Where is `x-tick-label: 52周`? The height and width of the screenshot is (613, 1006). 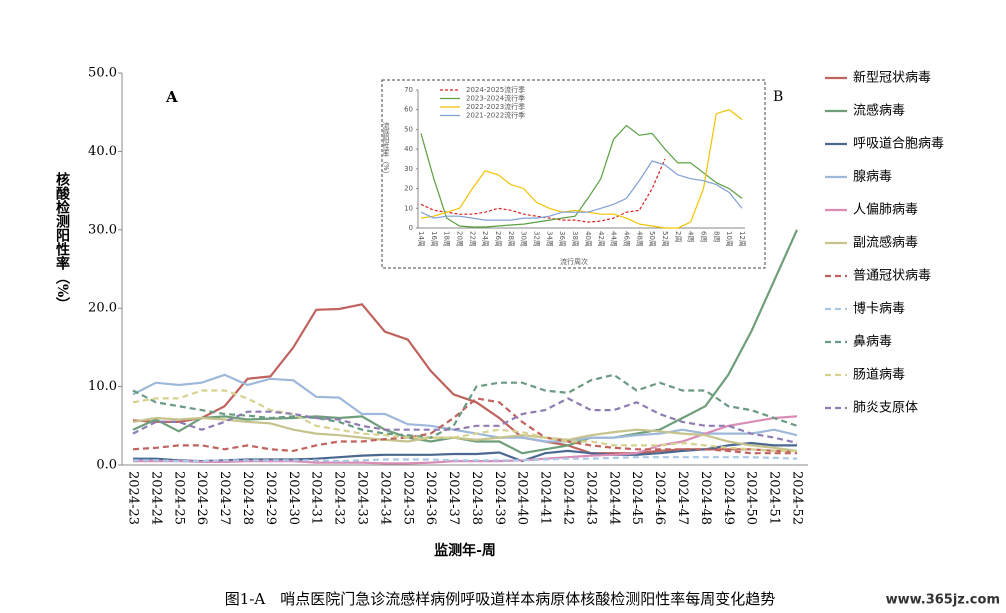 x-tick-label: 52周 is located at coordinates (665, 239).